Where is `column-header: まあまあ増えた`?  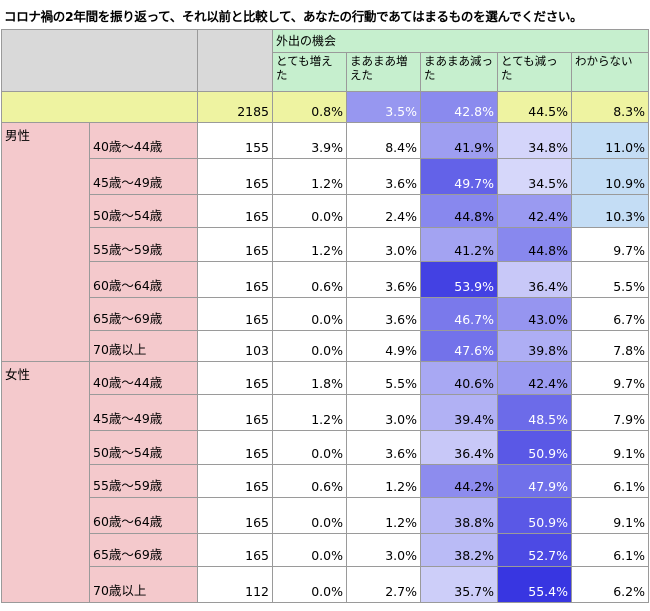 column-header: まあまあ増えた is located at coordinates (383, 72).